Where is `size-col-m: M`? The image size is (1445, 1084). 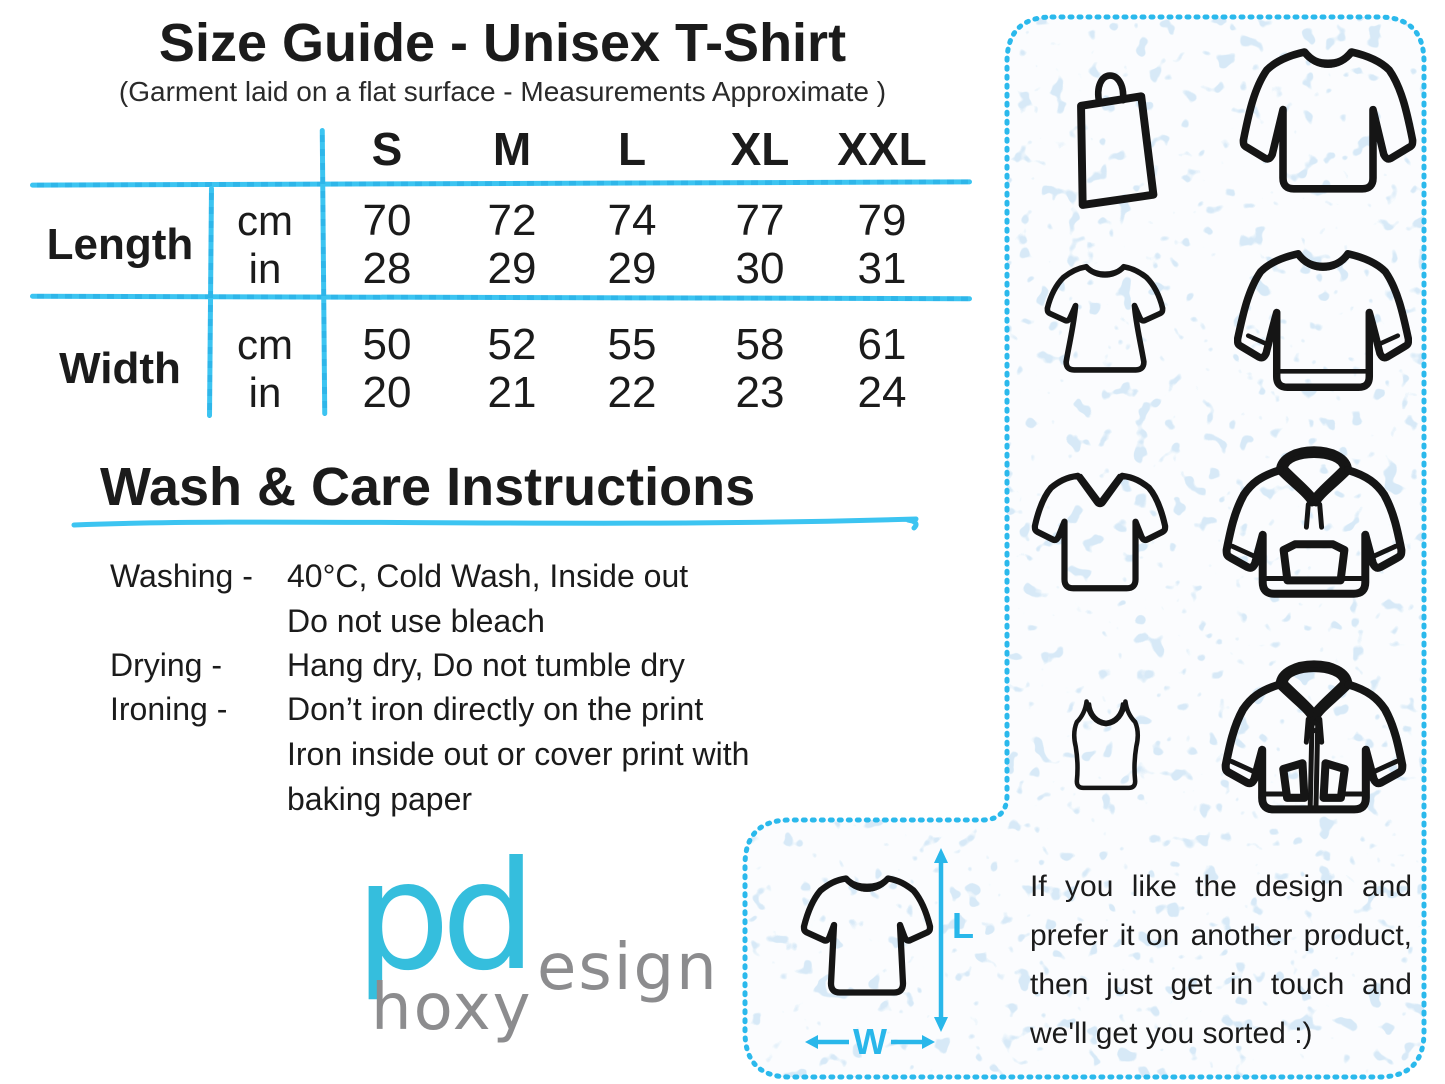 size-col-m: M is located at coordinates (512, 149).